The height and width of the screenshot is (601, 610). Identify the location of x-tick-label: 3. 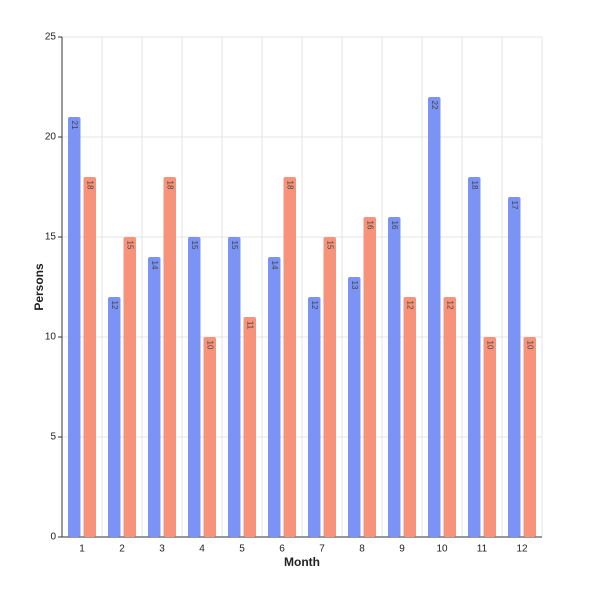
(162, 549).